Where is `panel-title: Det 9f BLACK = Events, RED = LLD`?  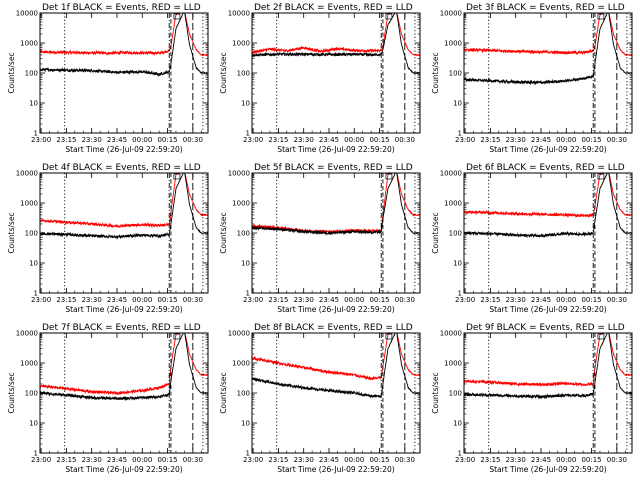
panel-title: Det 9f BLACK = Events, RED = LLD is located at coordinates (545, 328).